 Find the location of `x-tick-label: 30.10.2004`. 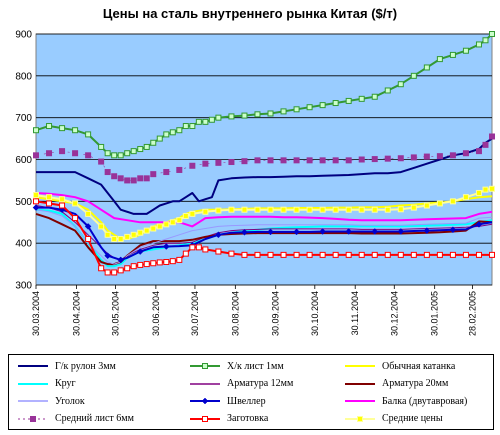

x-tick-label: 30.10.2004 is located at coordinates (315, 313).